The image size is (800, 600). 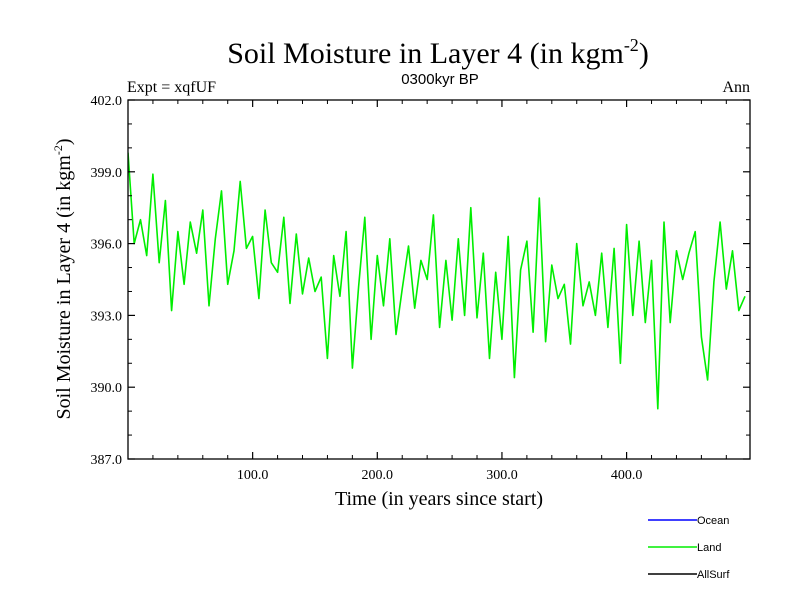 I want to click on y-tick-label: 402.0, so click(x=107, y=101).